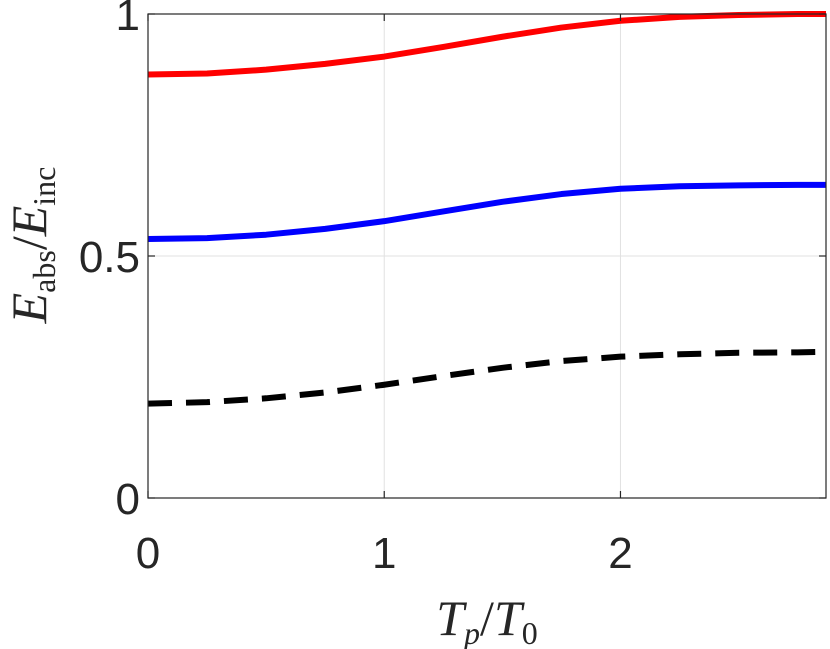 Image resolution: width=830 pixels, height=649 pixels. Describe the element at coordinates (109, 257) in the screenshot. I see `y-tick-label-1: 0.5` at that location.